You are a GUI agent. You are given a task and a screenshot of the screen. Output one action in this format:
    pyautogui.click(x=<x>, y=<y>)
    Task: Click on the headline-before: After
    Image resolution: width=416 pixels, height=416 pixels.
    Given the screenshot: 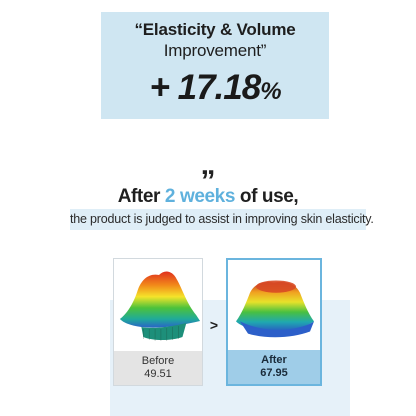 What is the action you would take?
    pyautogui.click(x=141, y=196)
    